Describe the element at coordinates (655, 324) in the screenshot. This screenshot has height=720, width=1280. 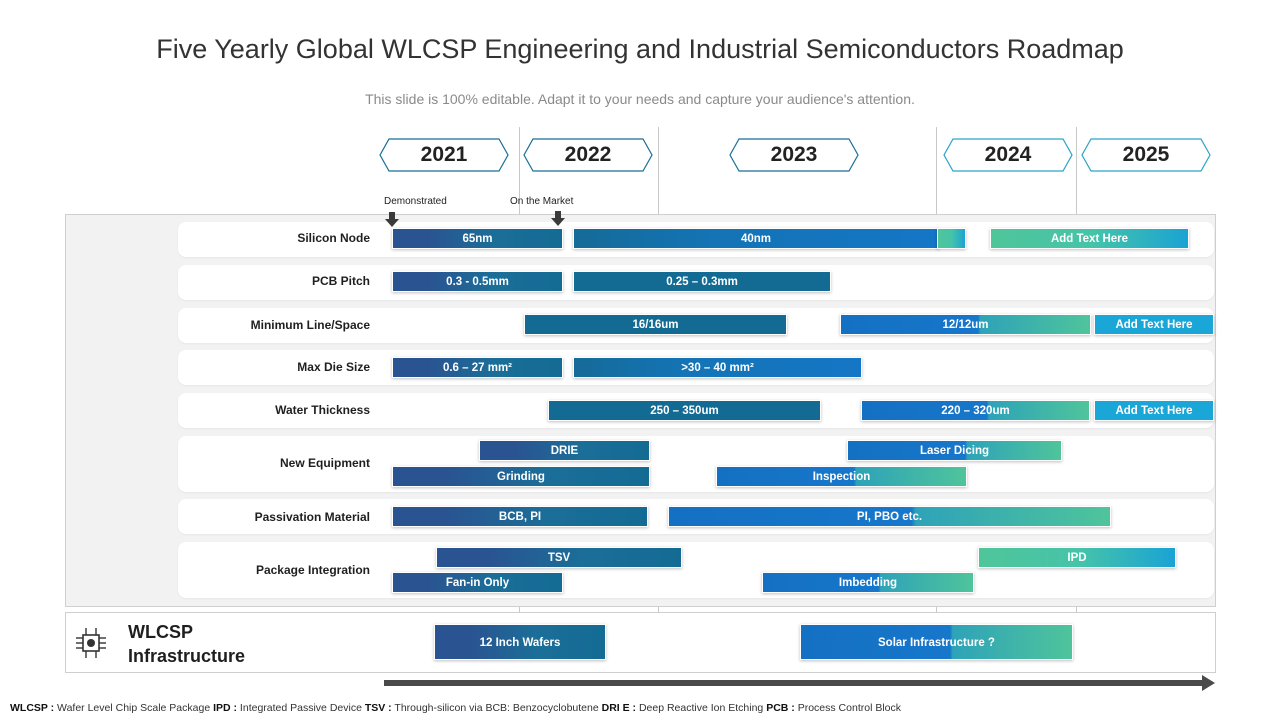
I see `bar-16-16um: 16/16um` at that location.